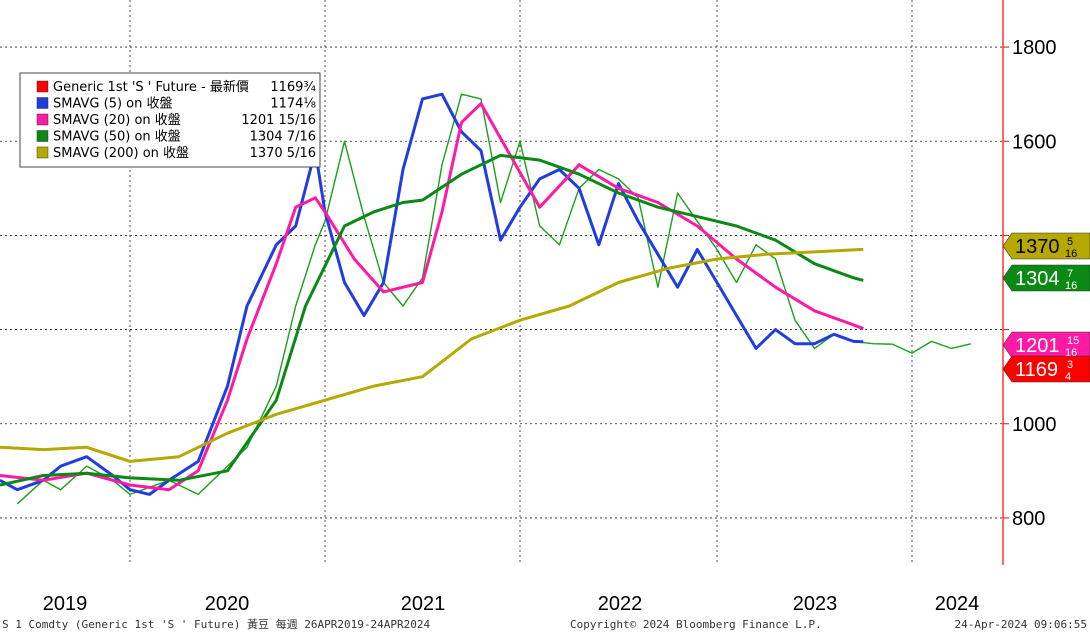  Describe the element at coordinates (1028, 519) in the screenshot. I see `y-tick-label: 800` at that location.